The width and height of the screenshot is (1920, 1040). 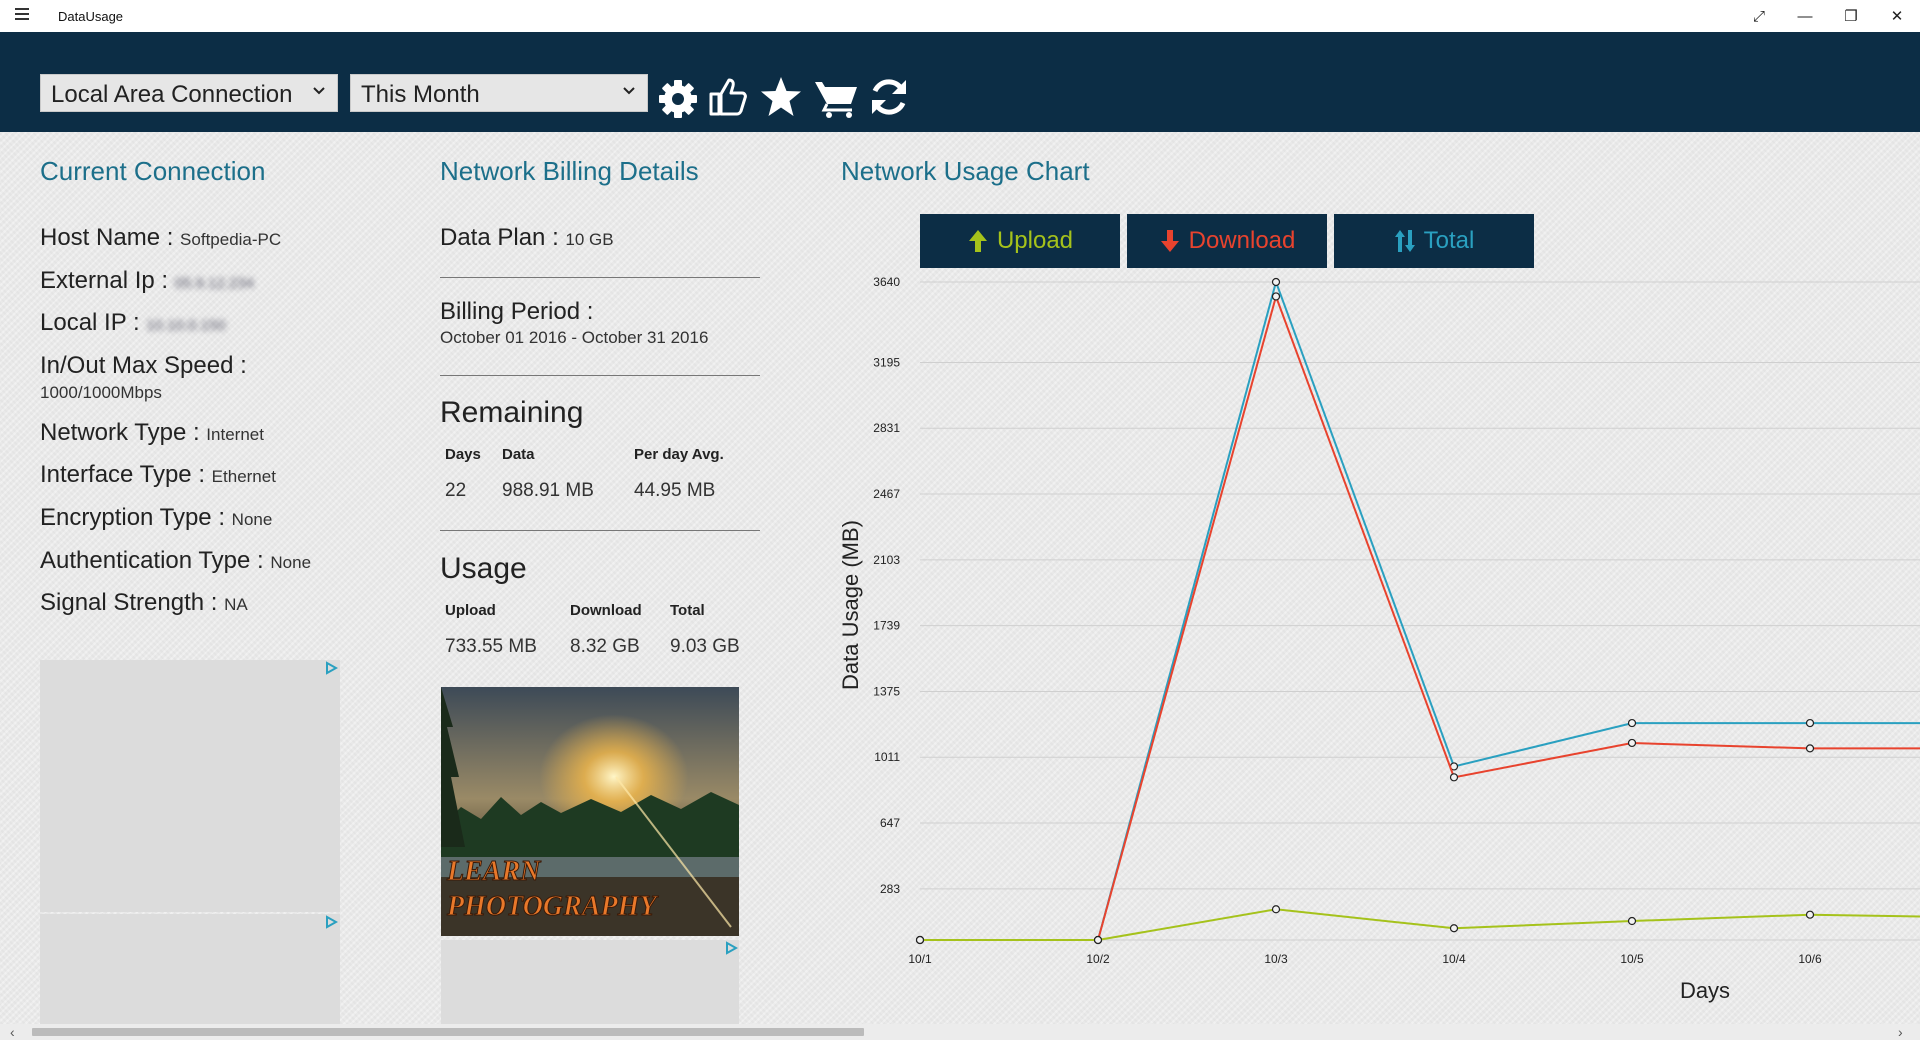 I want to click on minimize-button: —, so click(x=1805, y=16).